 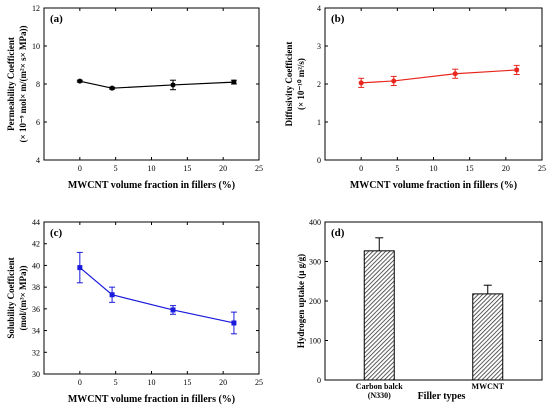 I want to click on y-tick-label: 3, so click(x=319, y=46).